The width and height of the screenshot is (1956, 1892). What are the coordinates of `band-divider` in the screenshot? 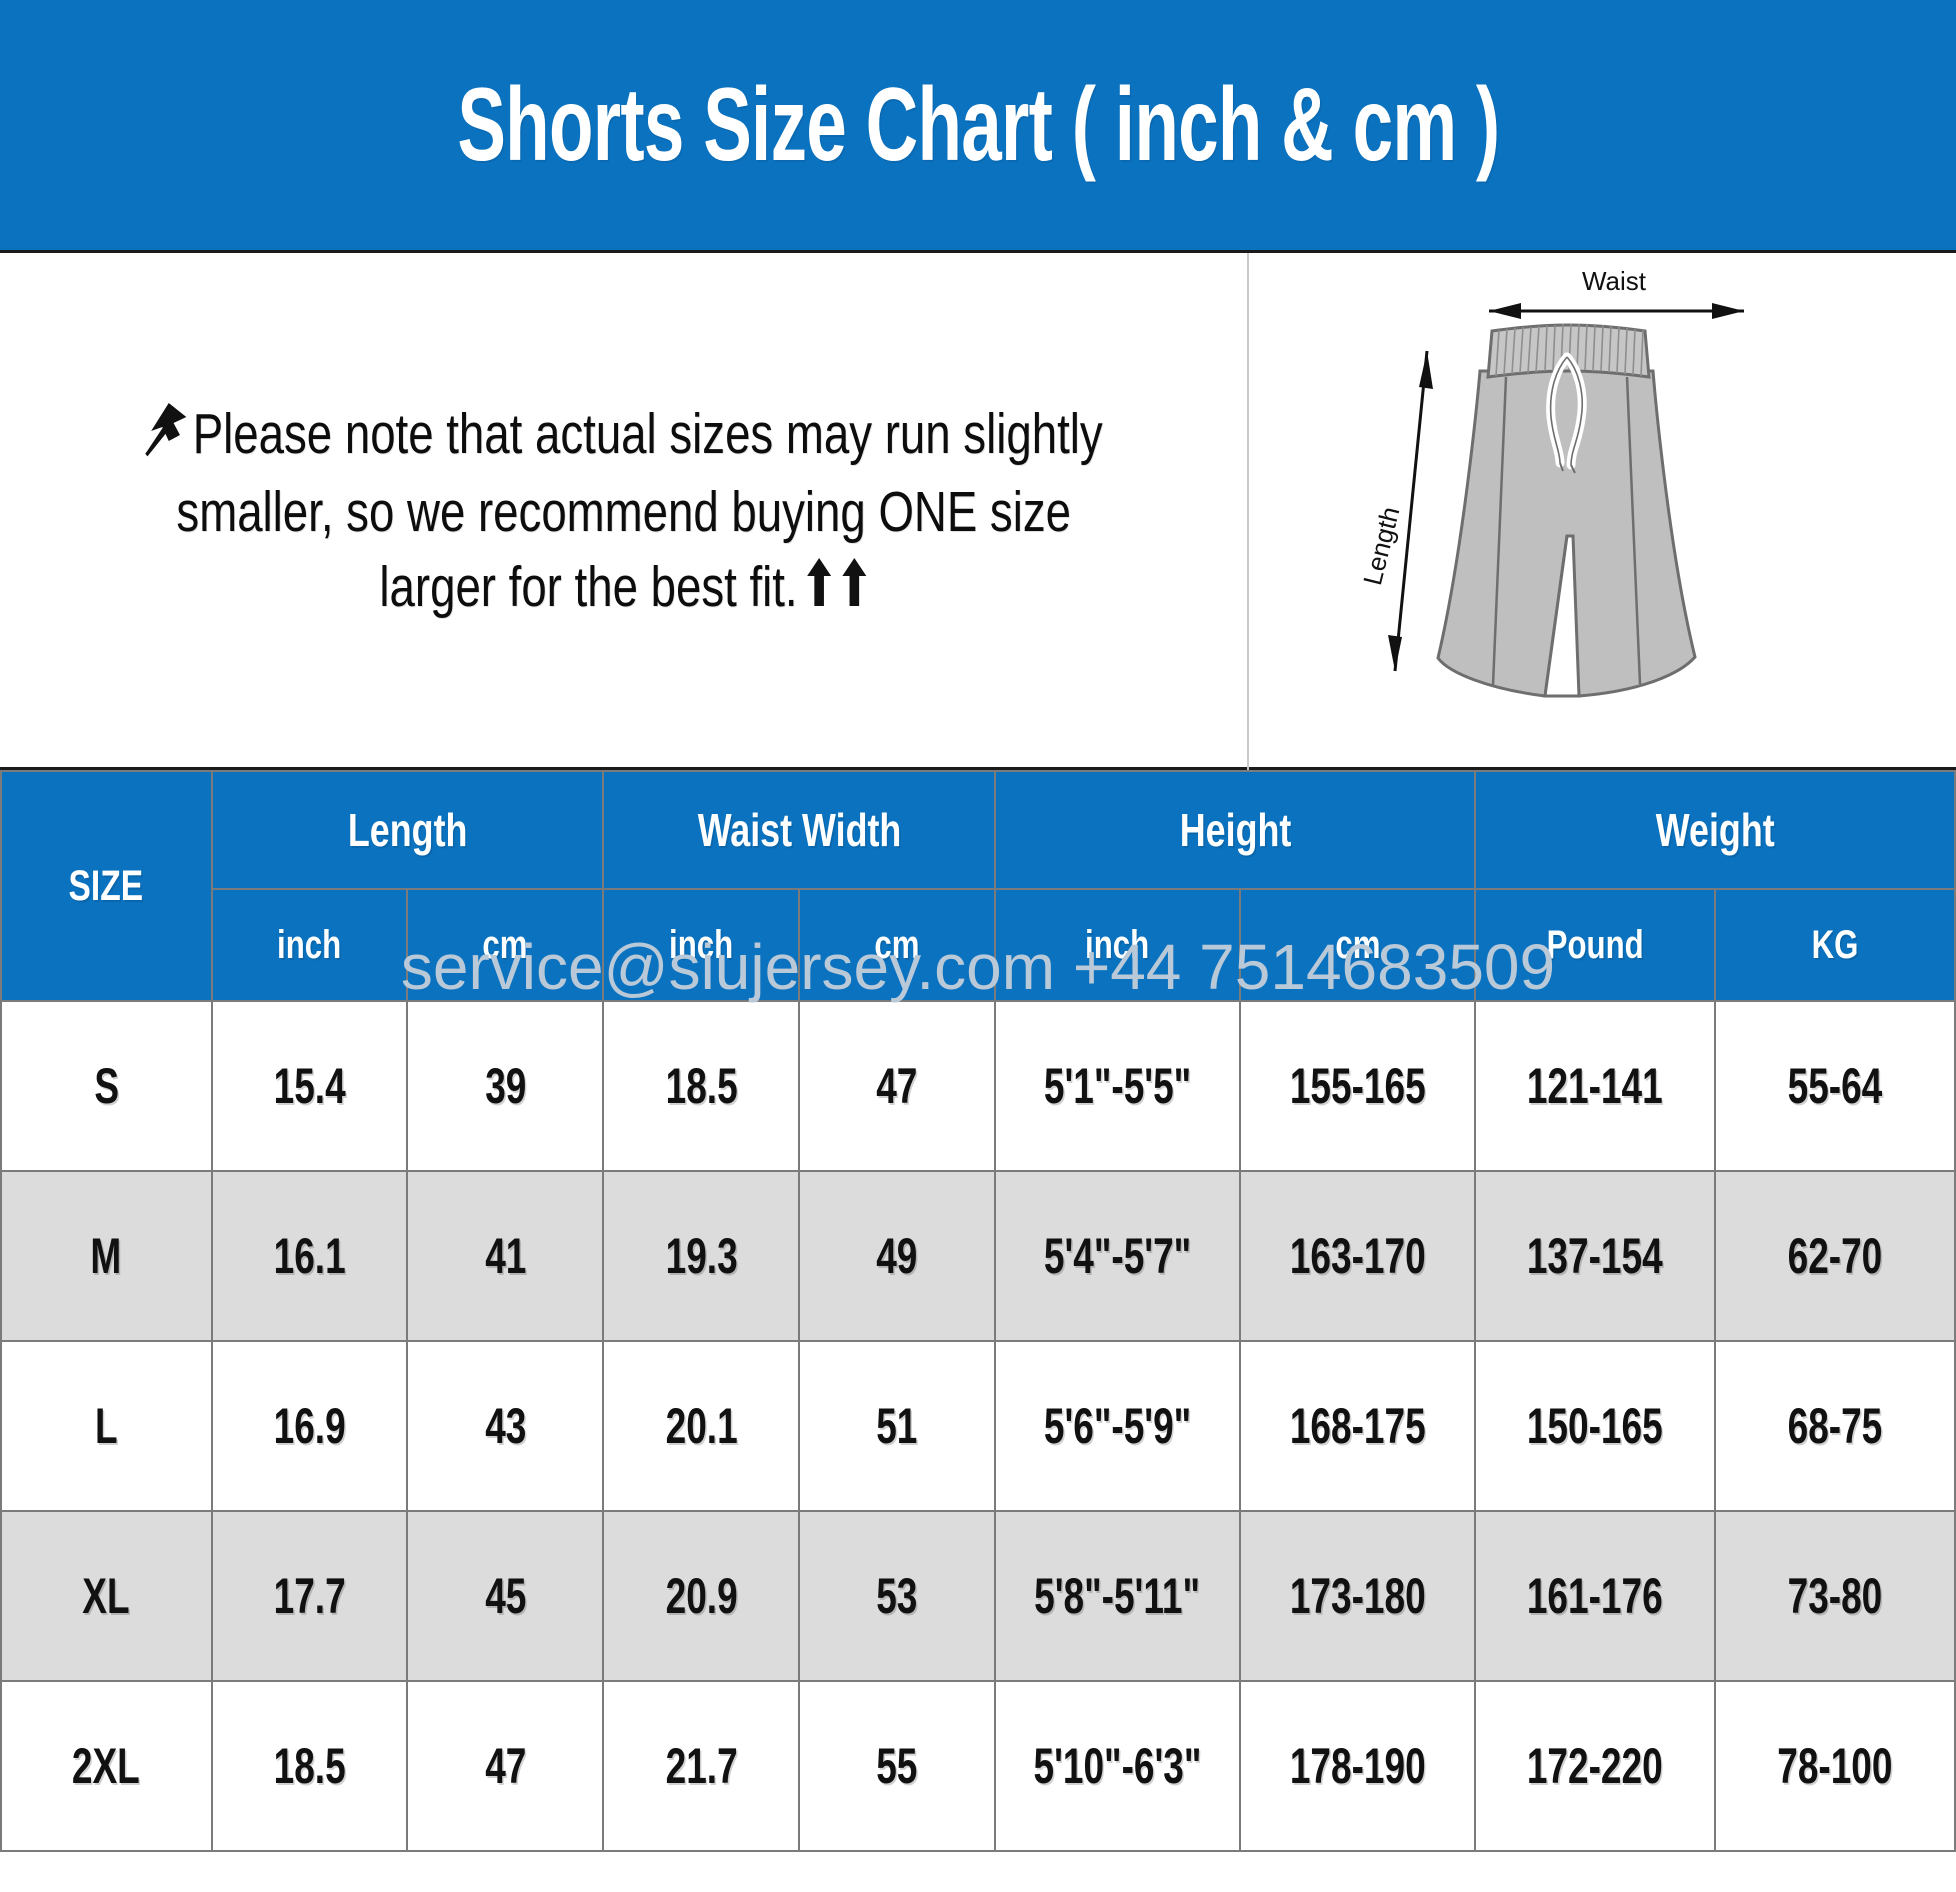 It's located at (1248, 511).